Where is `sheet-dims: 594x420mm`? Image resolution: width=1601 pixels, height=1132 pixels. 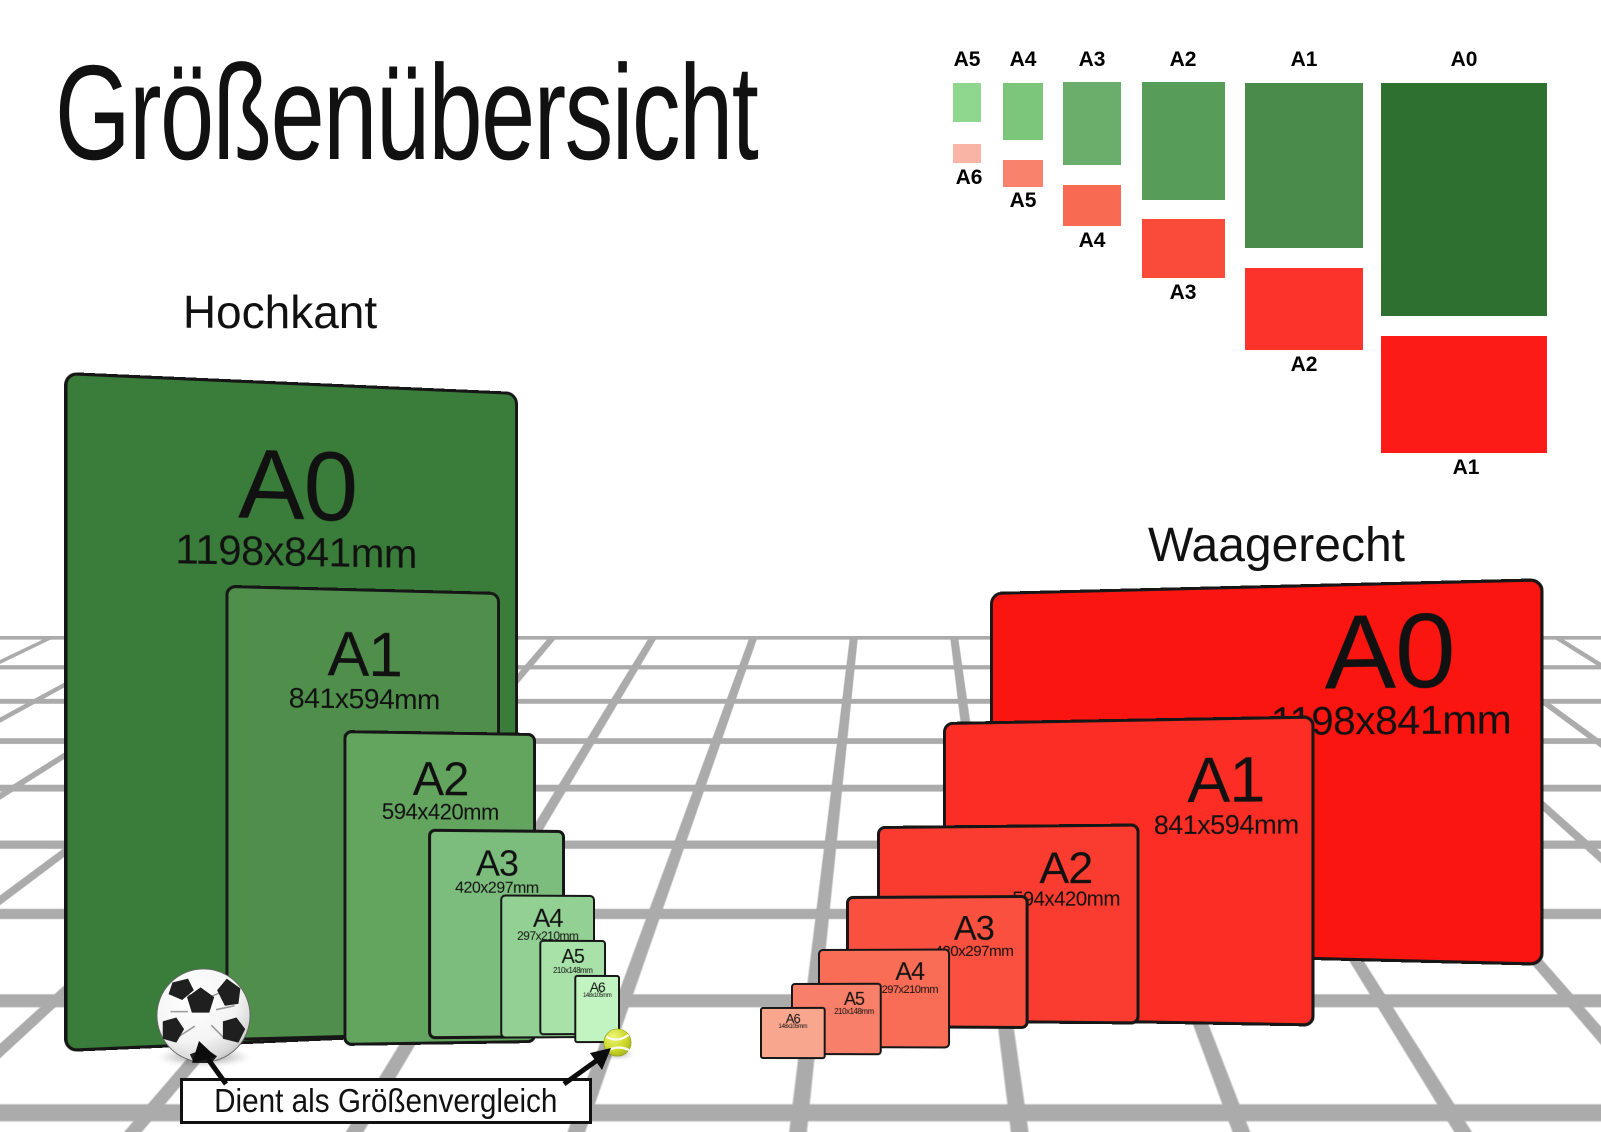
sheet-dims: 594x420mm is located at coordinates (440, 811).